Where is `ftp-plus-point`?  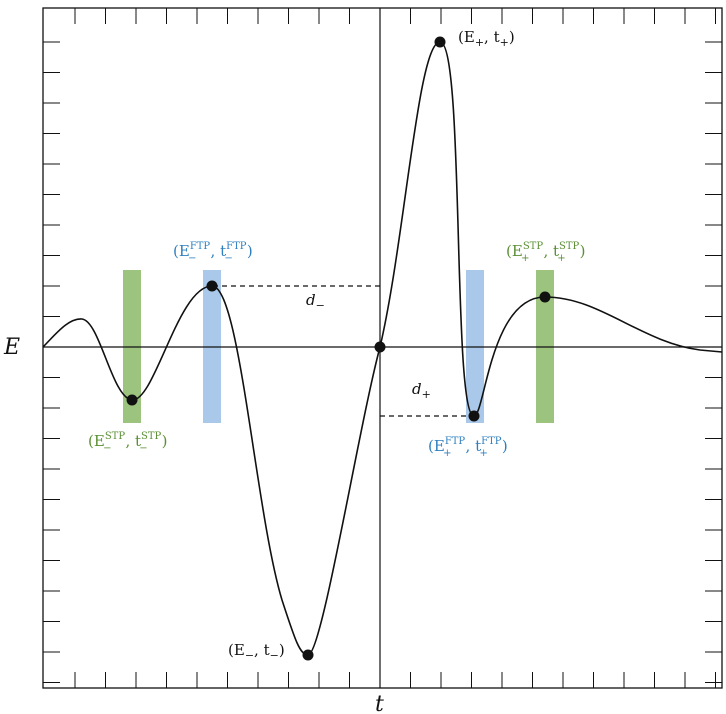 ftp-plus-point is located at coordinates (474, 416).